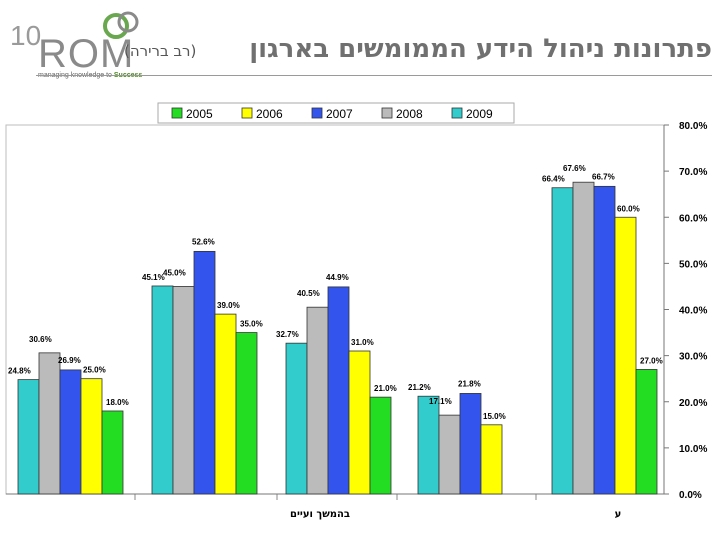 This screenshot has width=720, height=540. Describe the element at coordinates (693, 449) in the screenshot. I see `y-tick-label: 10.0%` at that location.